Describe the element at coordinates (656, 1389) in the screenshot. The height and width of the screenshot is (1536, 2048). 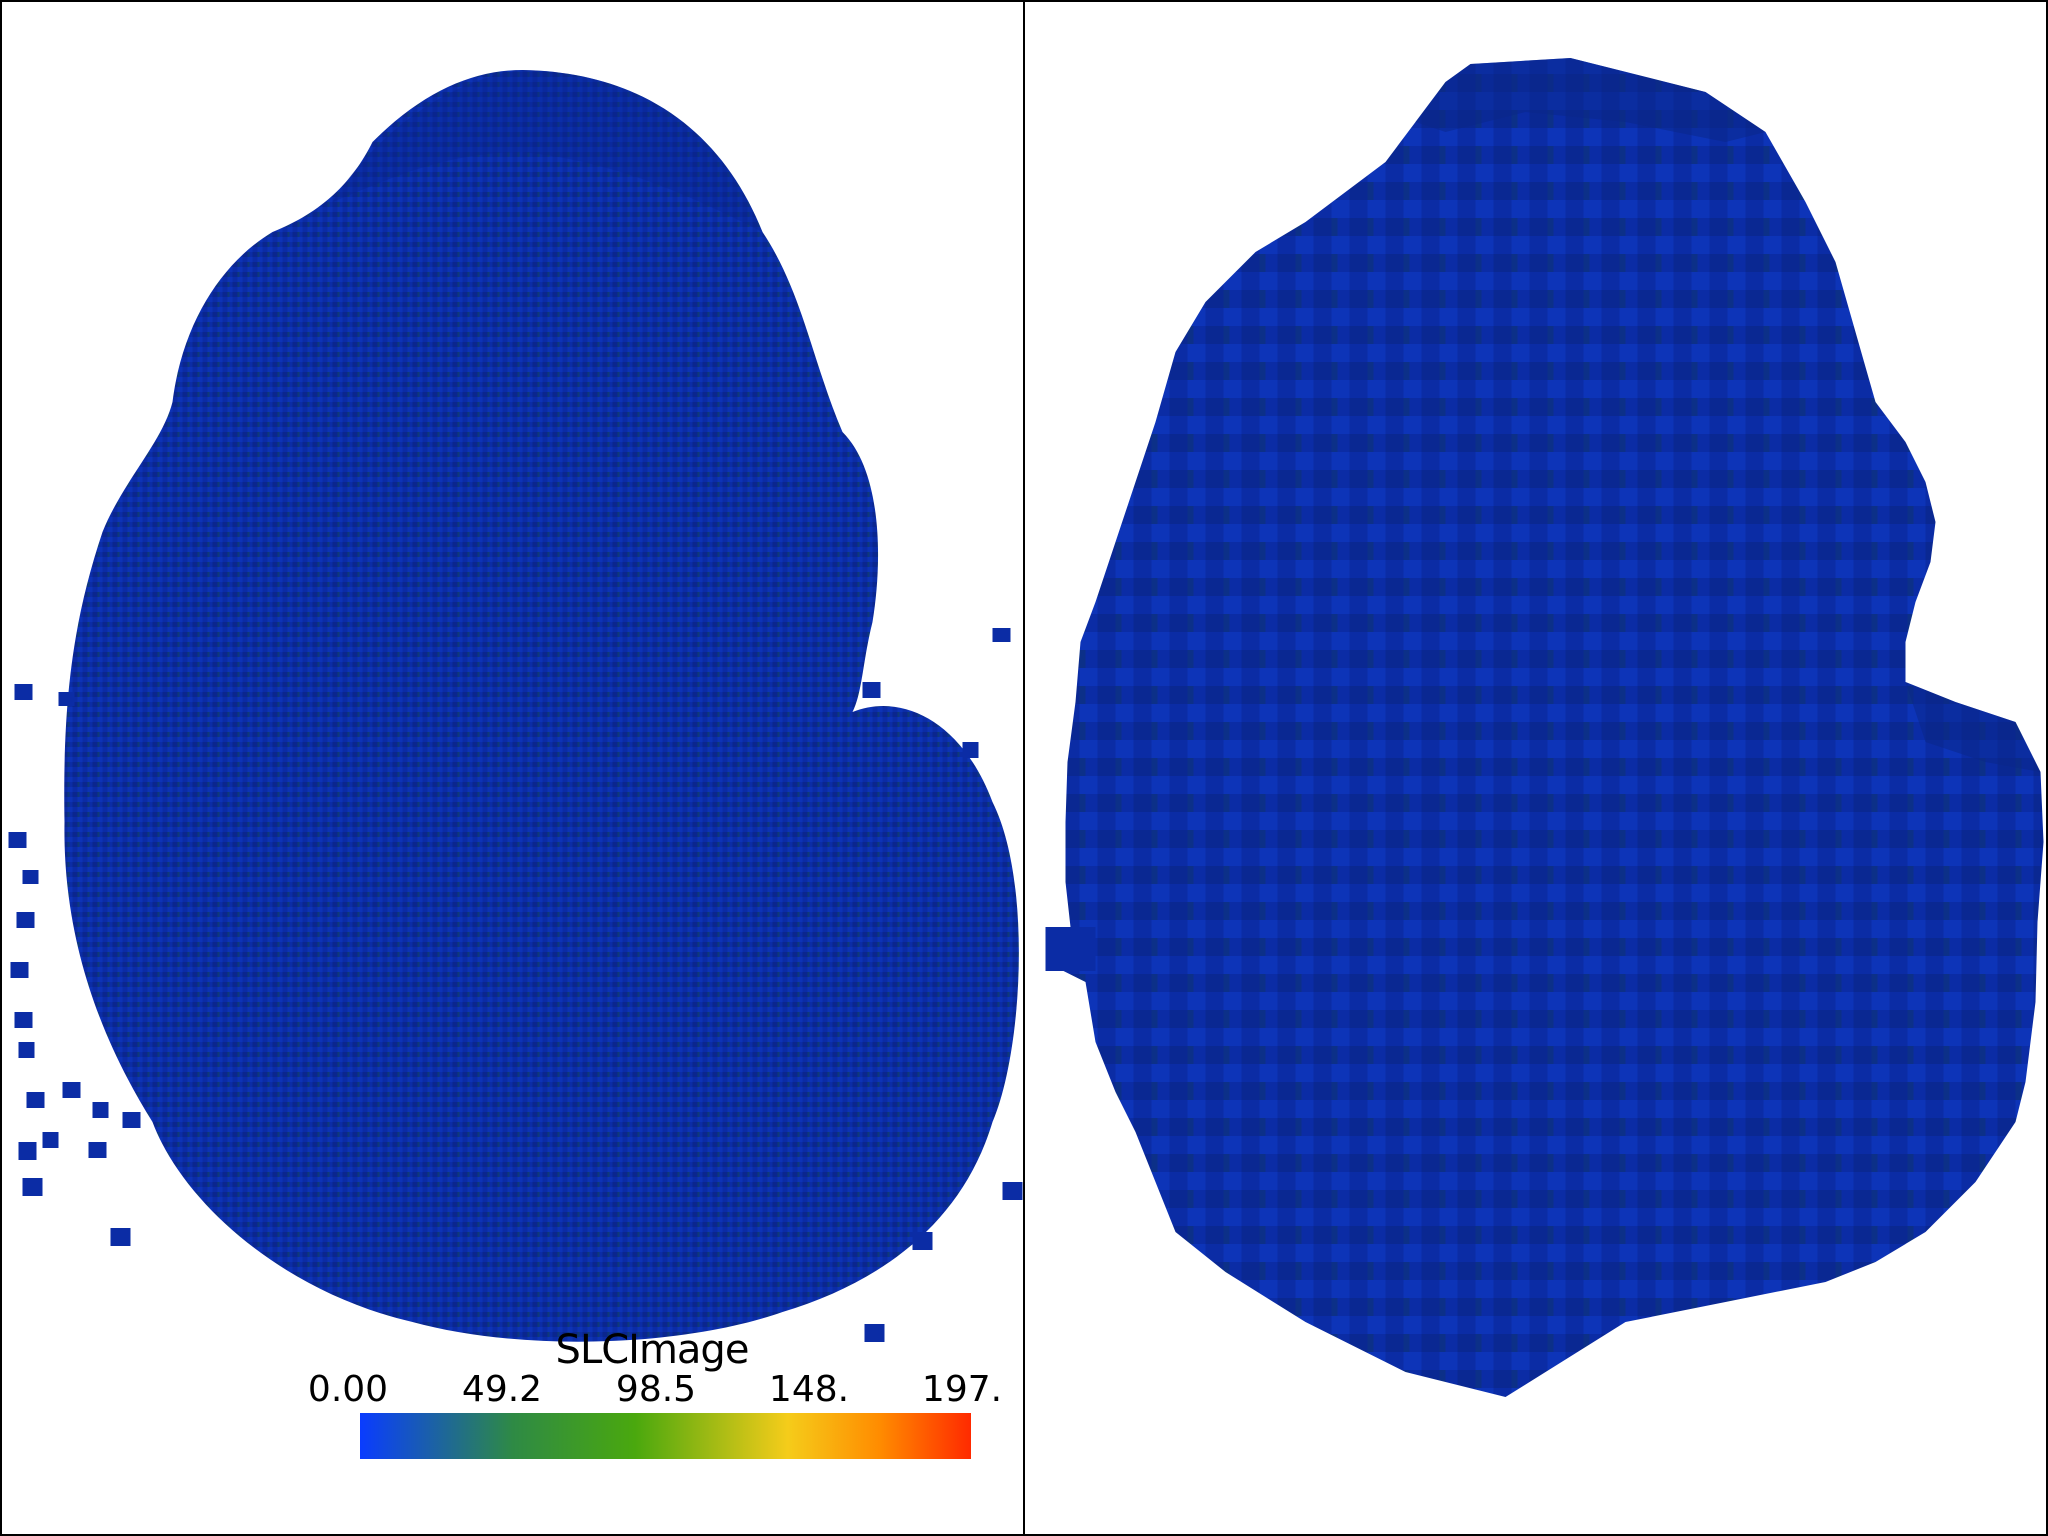
I see `scalar-bar-label: 98.5` at that location.